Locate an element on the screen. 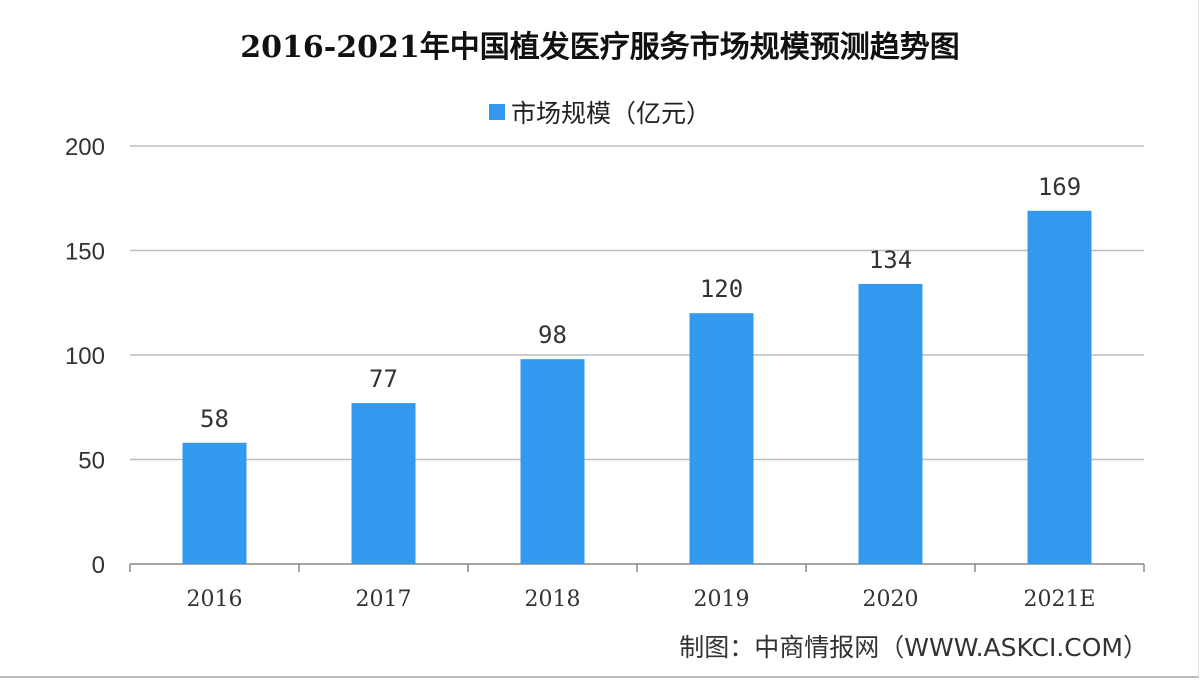 The image size is (1200, 680). y-tick-label: 50 is located at coordinates (91, 461).